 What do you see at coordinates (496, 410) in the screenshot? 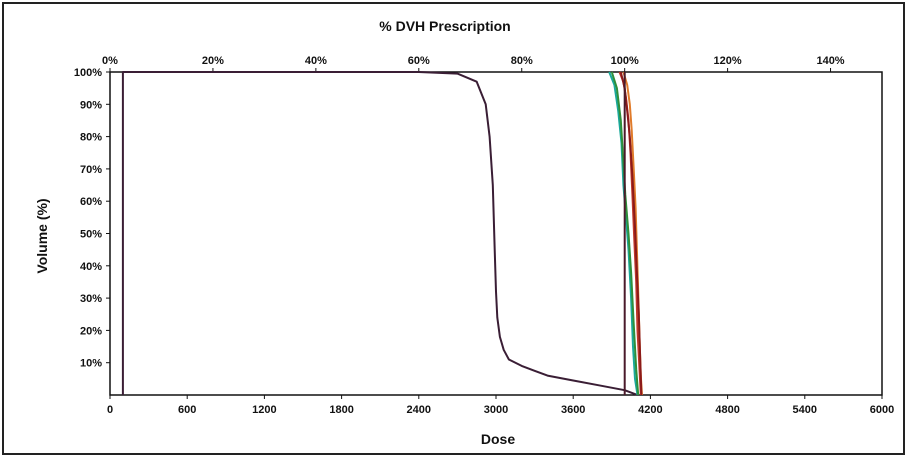
I see `x-tick-label: 3000` at bounding box center [496, 410].